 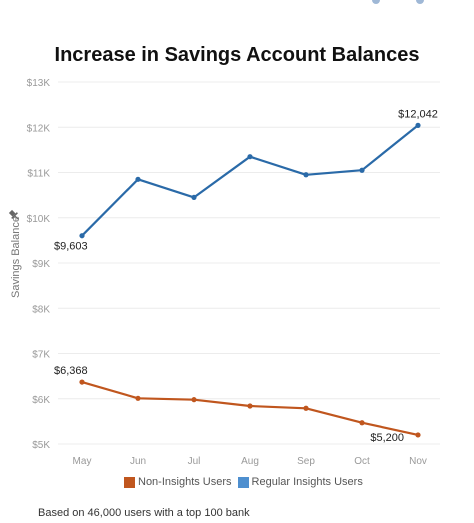 What do you see at coordinates (194, 461) in the screenshot?
I see `x-tick-label: Jul` at bounding box center [194, 461].